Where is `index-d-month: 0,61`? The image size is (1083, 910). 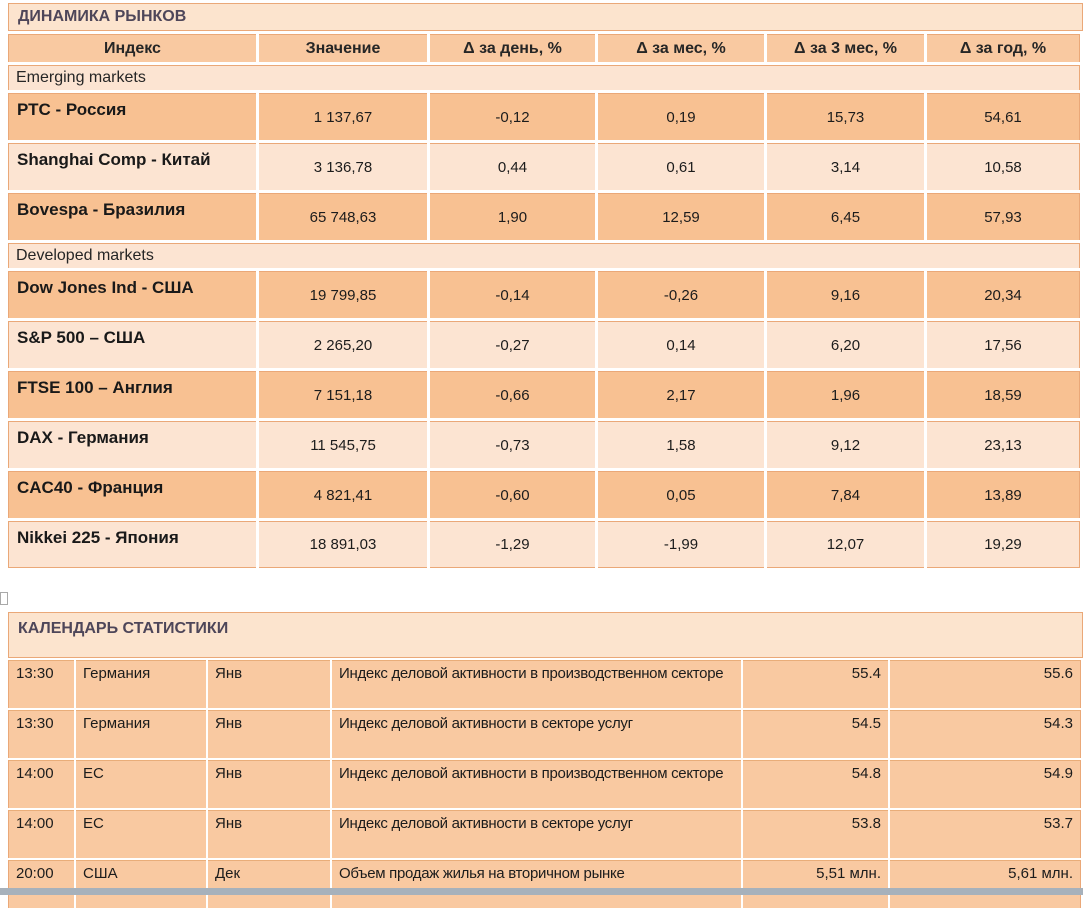
index-d-month: 0,61 is located at coordinates (681, 166).